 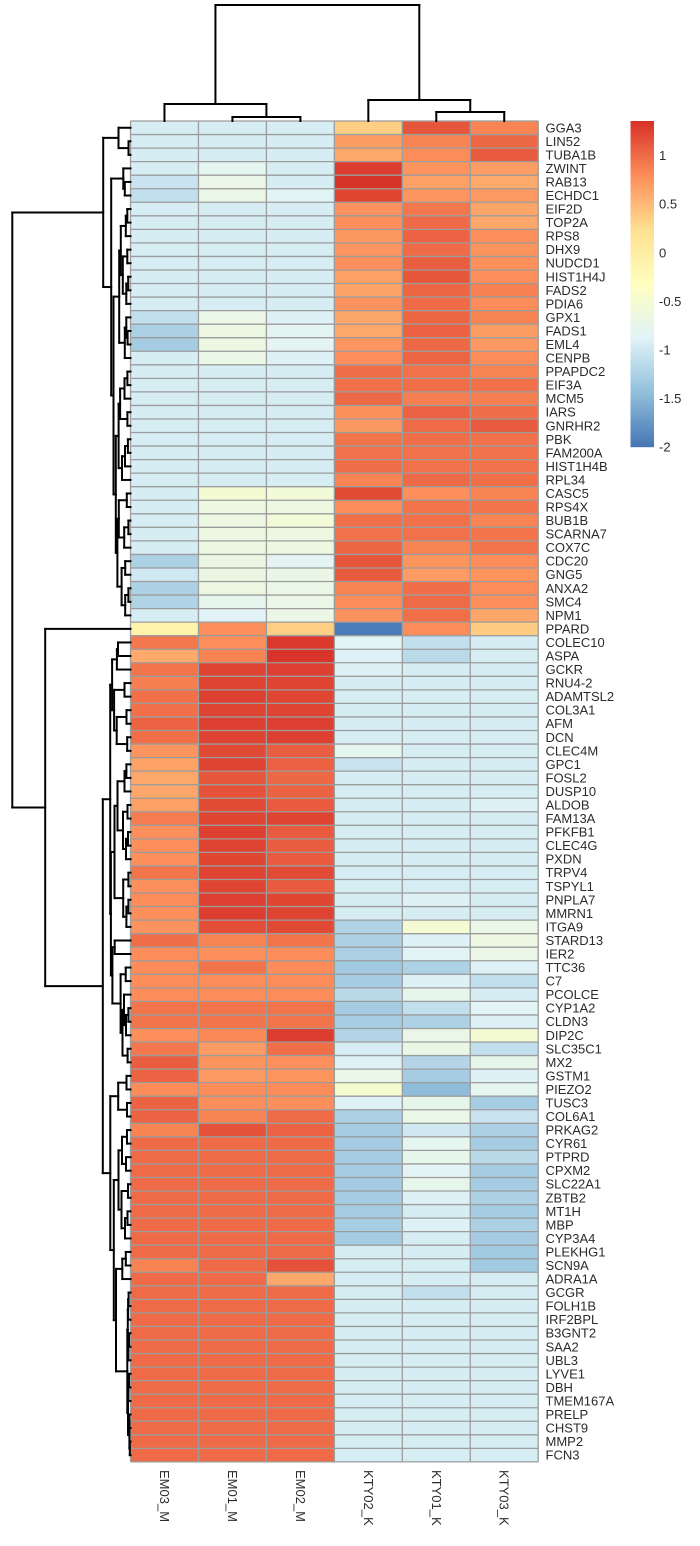 I want to click on svg-text: PBK, so click(x=559, y=439).